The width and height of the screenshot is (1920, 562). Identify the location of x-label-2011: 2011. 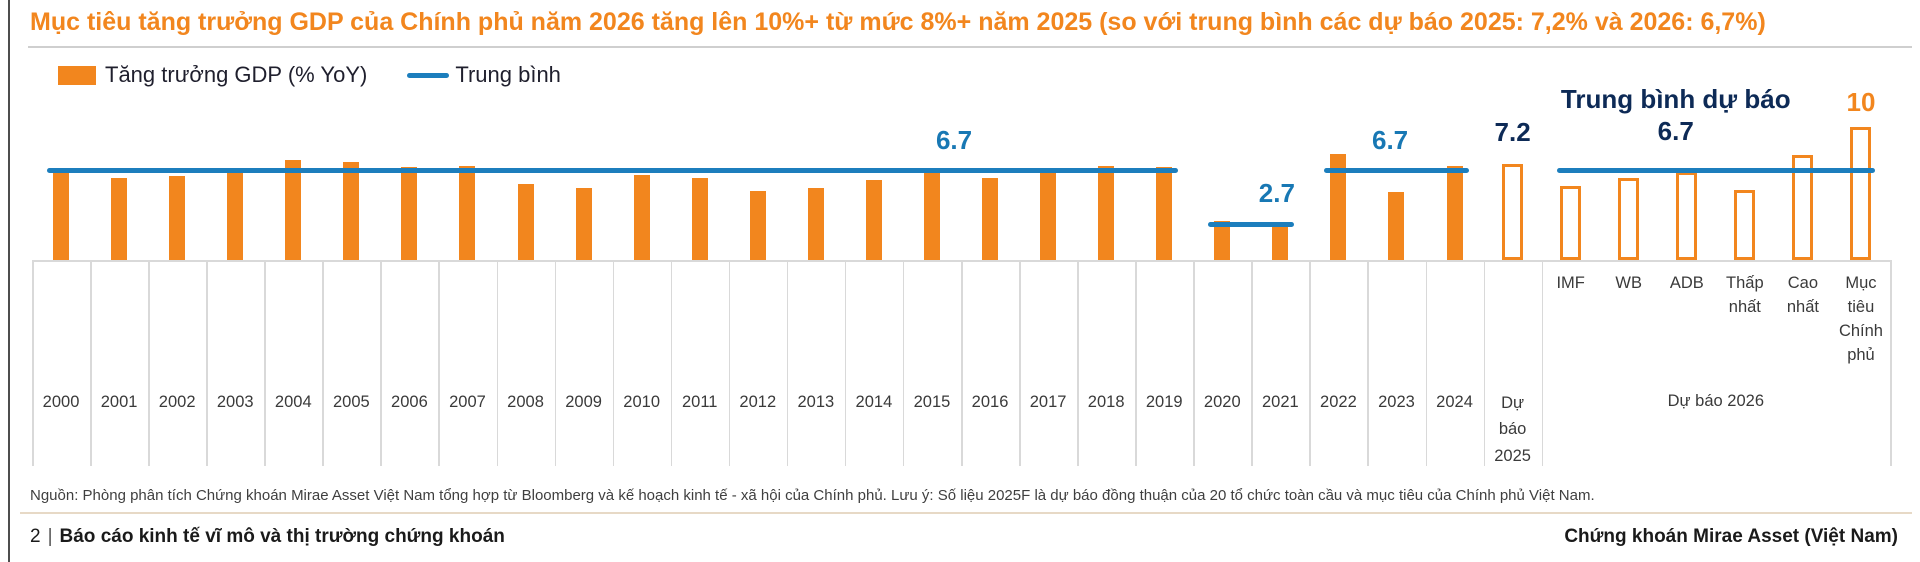
(699, 402).